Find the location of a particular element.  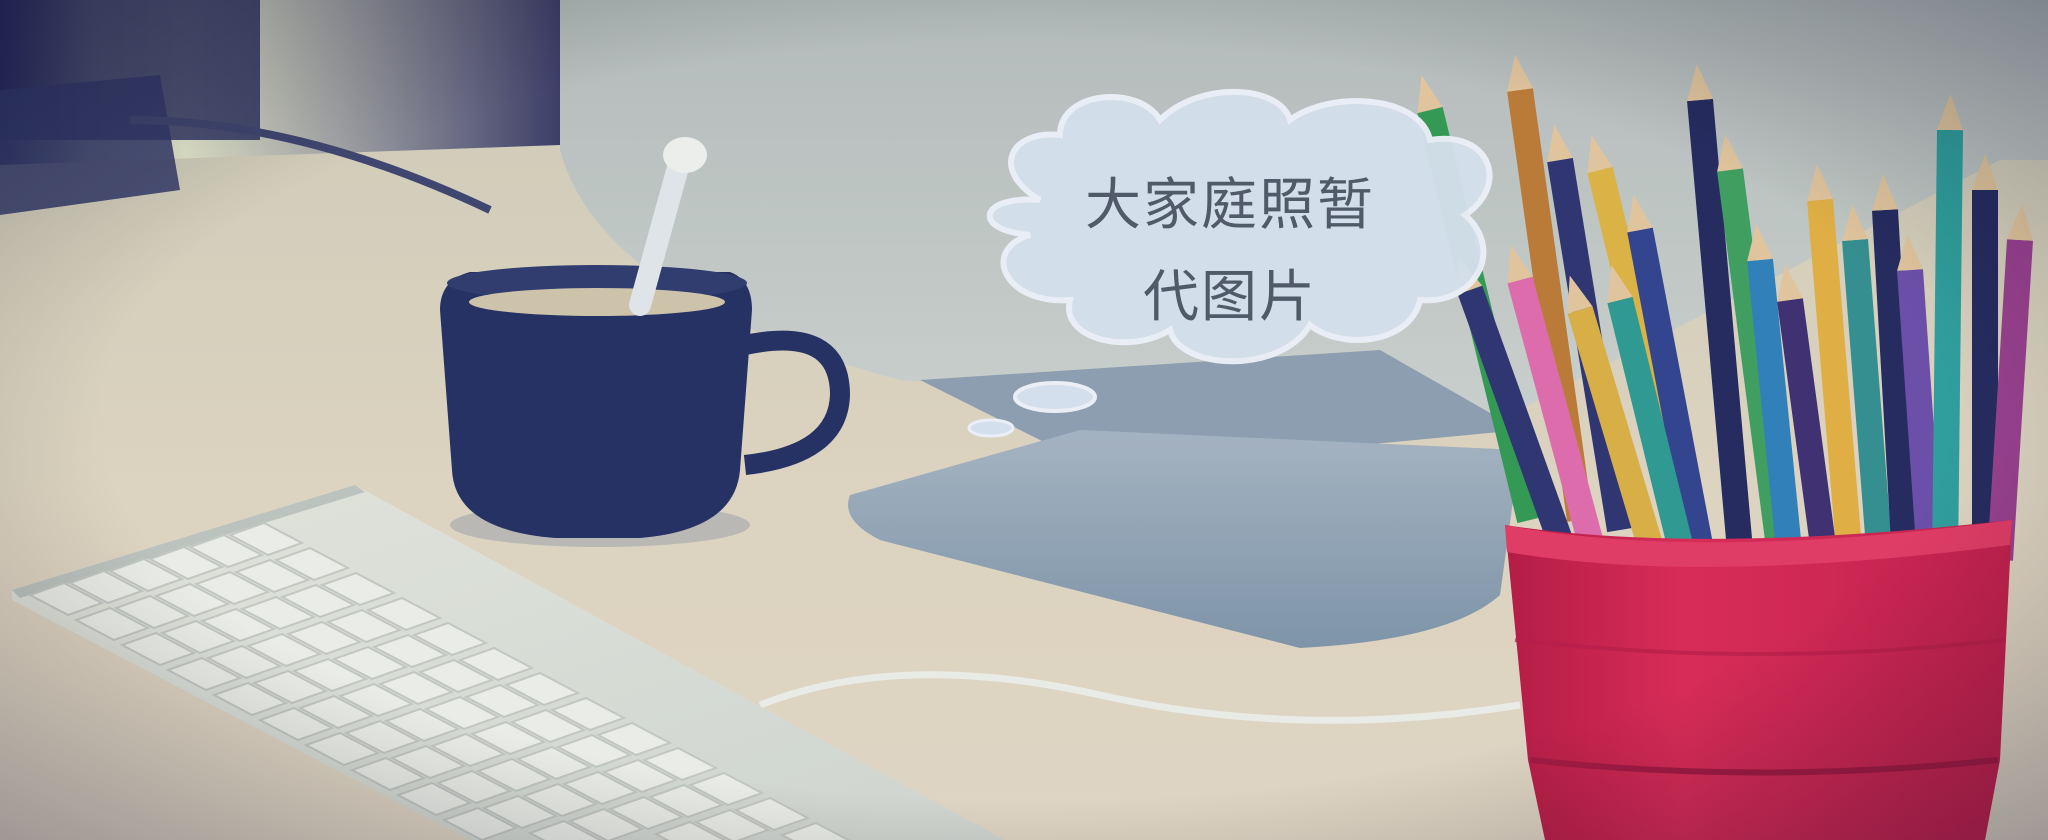

placeholder-caption: 大家庭照暂 代图片 is located at coordinates (1230, 252).